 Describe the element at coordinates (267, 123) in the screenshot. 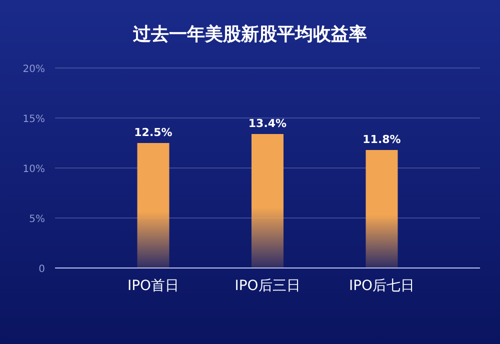

I see `data-label: 13.4%` at that location.